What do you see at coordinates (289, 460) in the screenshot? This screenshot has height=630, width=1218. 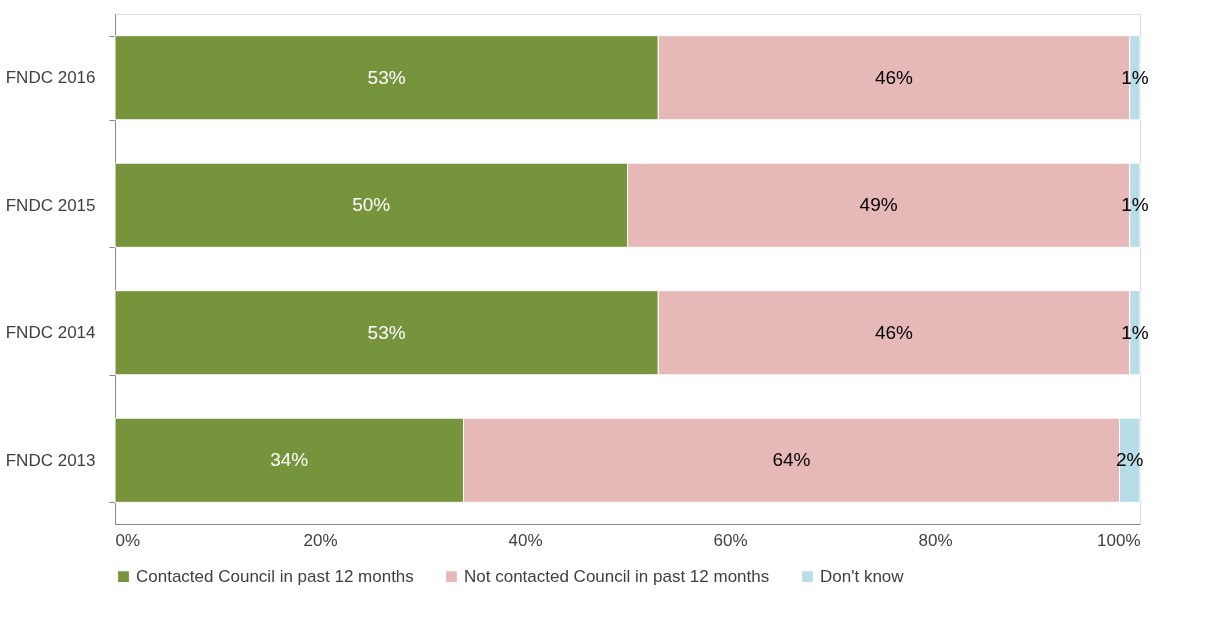 I see `data-label: 34%` at bounding box center [289, 460].